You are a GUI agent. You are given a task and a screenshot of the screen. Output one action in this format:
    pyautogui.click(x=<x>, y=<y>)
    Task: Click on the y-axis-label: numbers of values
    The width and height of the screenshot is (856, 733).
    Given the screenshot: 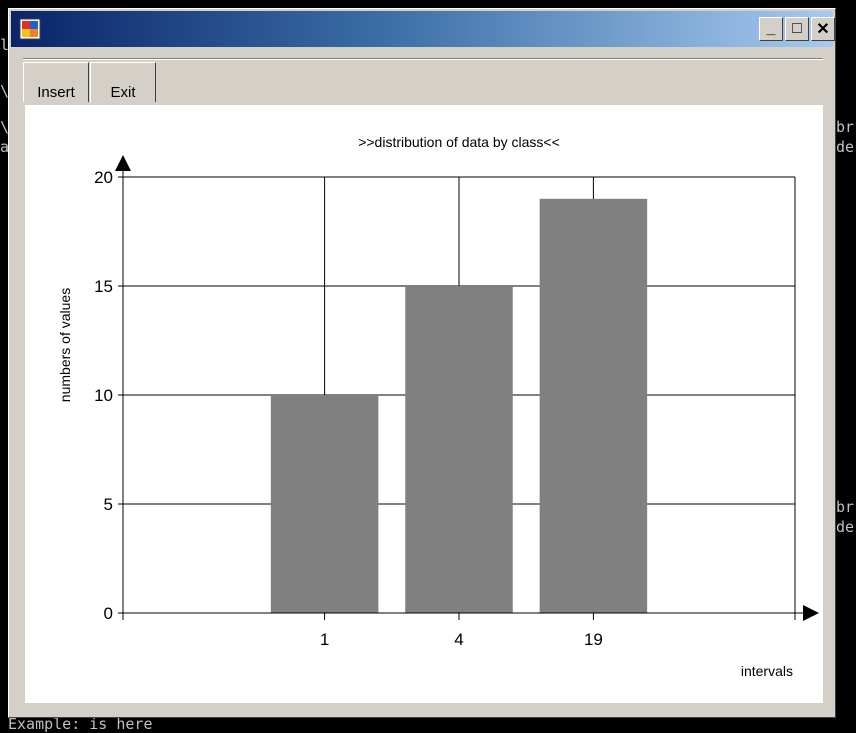 What is the action you would take?
    pyautogui.click(x=65, y=345)
    